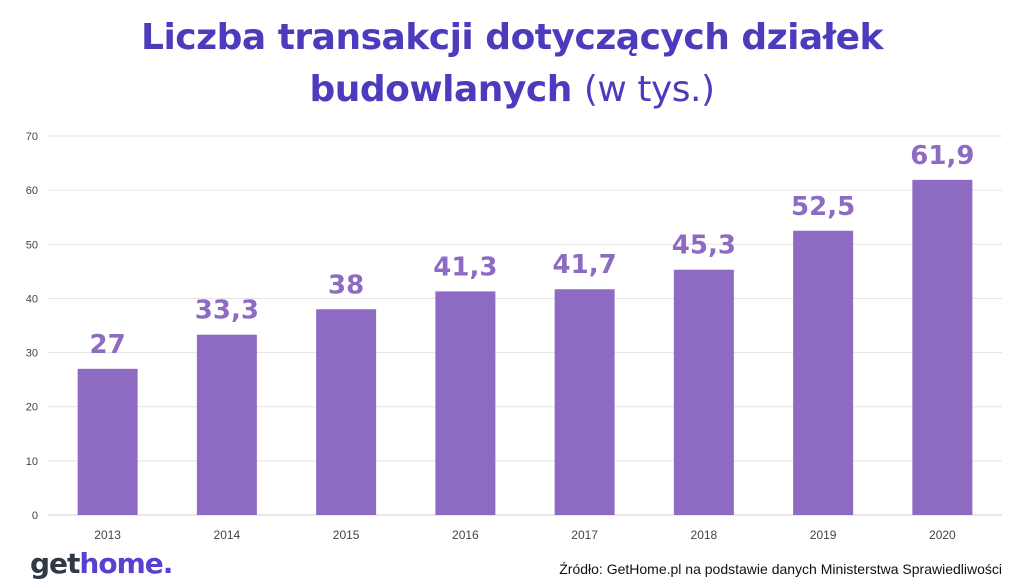  I want to click on bar-2013, so click(107, 441).